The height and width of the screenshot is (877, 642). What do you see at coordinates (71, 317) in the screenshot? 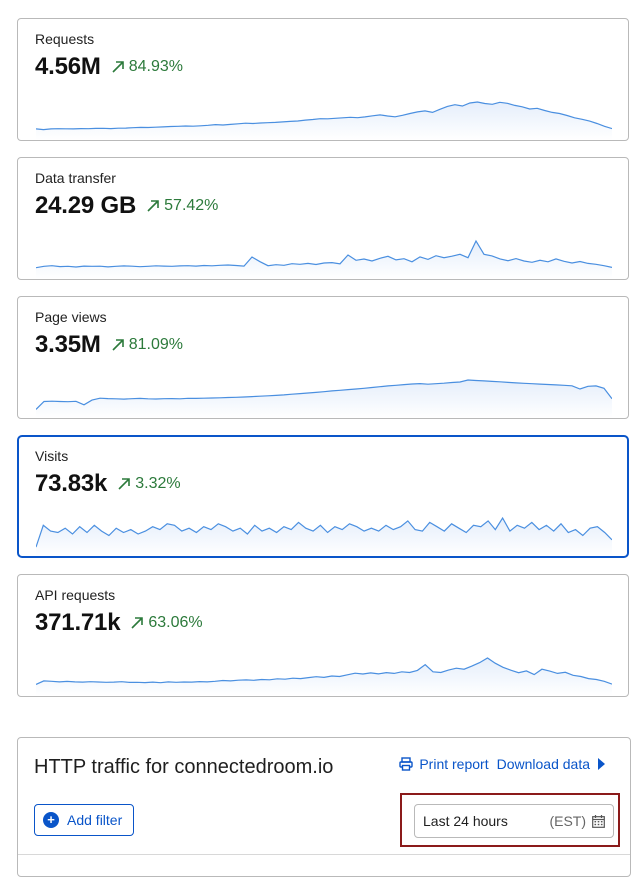
I see `metric-label: Page views` at bounding box center [71, 317].